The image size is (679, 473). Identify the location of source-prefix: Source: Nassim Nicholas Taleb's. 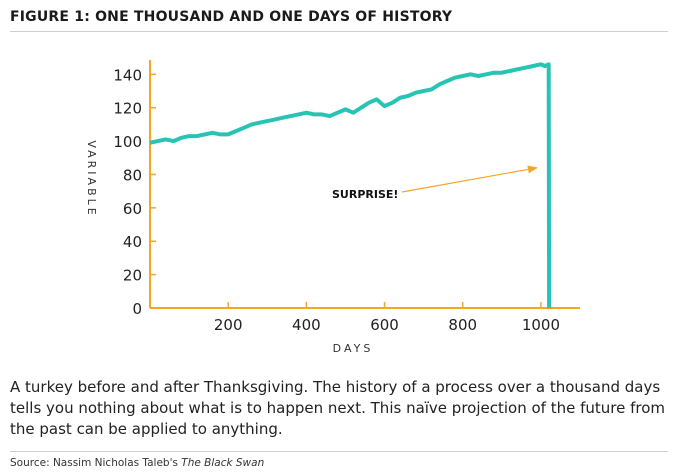
(96, 463).